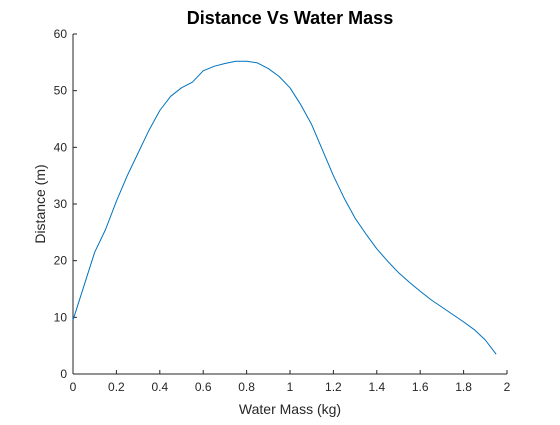 Image resolution: width=560 pixels, height=425 pixels. Describe the element at coordinates (420, 387) in the screenshot. I see `x-tick-label: 1.6` at that location.